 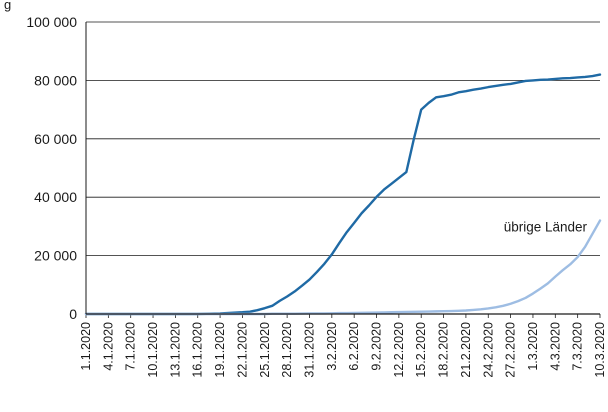 What do you see at coordinates (73, 314) in the screenshot?
I see `y-tick-label: 0` at bounding box center [73, 314].